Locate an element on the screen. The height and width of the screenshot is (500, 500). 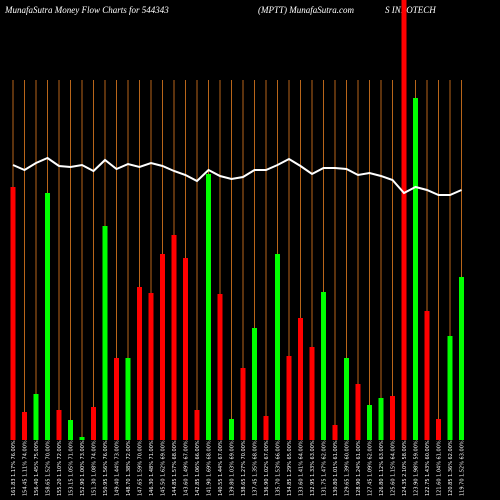
x-tick-label: 154.45 1.11% 74.00% is located at coordinates (26, 468).